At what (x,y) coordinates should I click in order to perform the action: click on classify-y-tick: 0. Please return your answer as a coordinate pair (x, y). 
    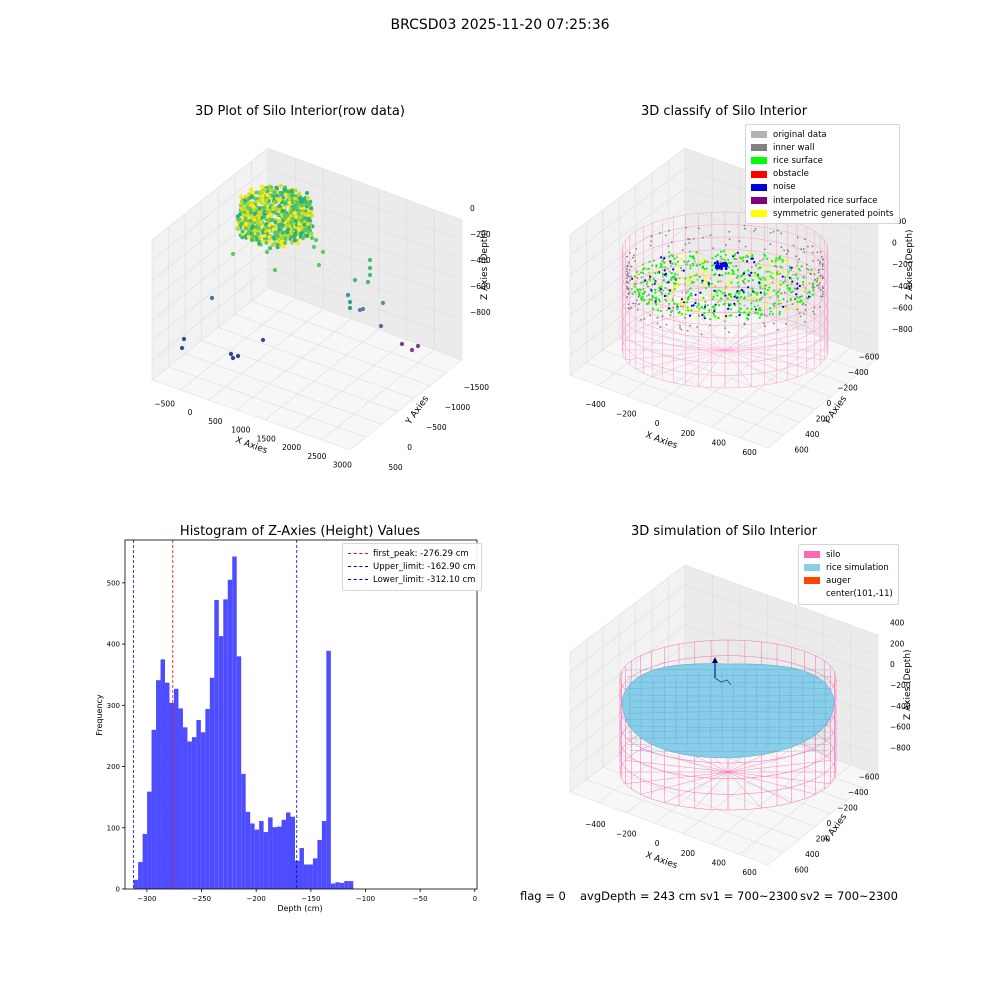
    Looking at the image, I should click on (829, 403).